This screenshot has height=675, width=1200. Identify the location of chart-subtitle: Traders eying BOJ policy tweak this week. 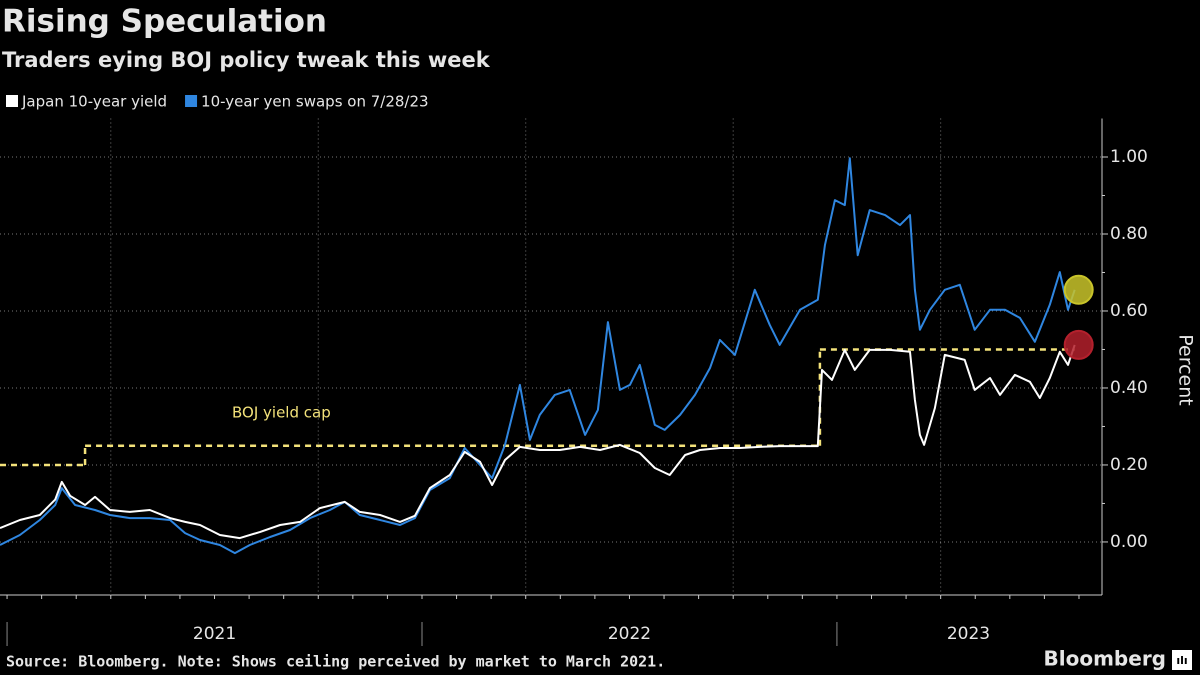
(246, 60).